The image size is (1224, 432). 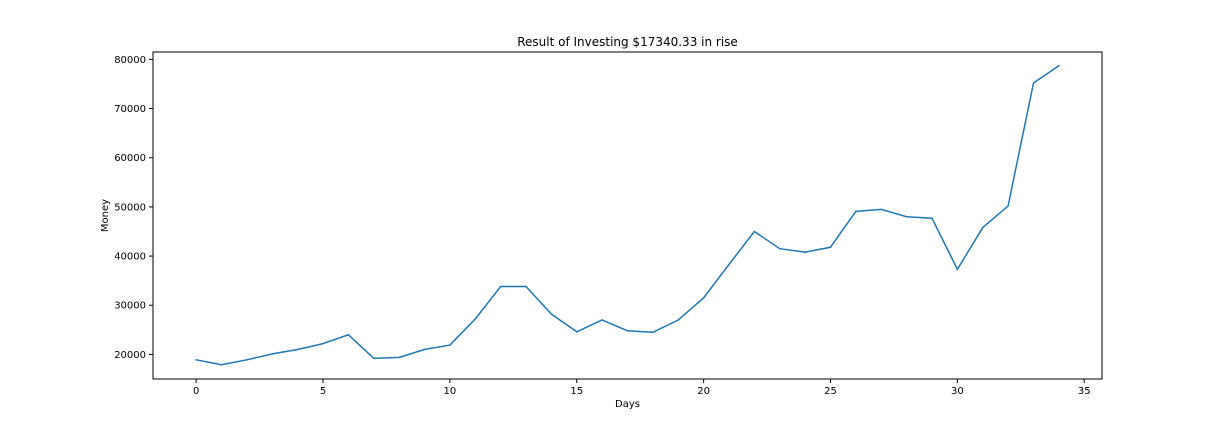 I want to click on y-tick-label: 30000, so click(x=130, y=306).